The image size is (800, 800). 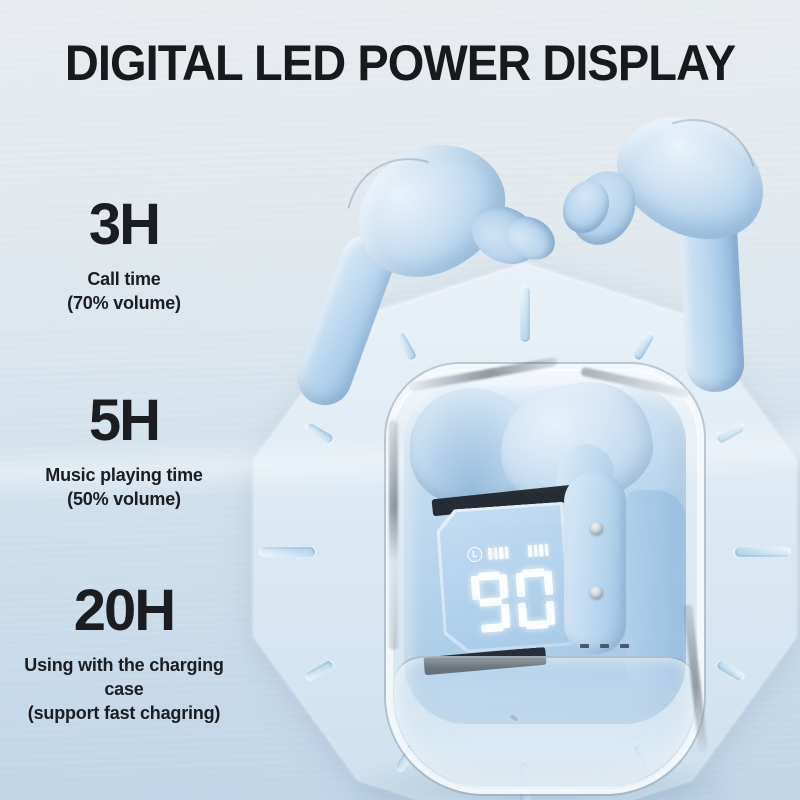 What do you see at coordinates (124, 713) in the screenshot?
I see `stat-label-line2: (support fast chagring)` at bounding box center [124, 713].